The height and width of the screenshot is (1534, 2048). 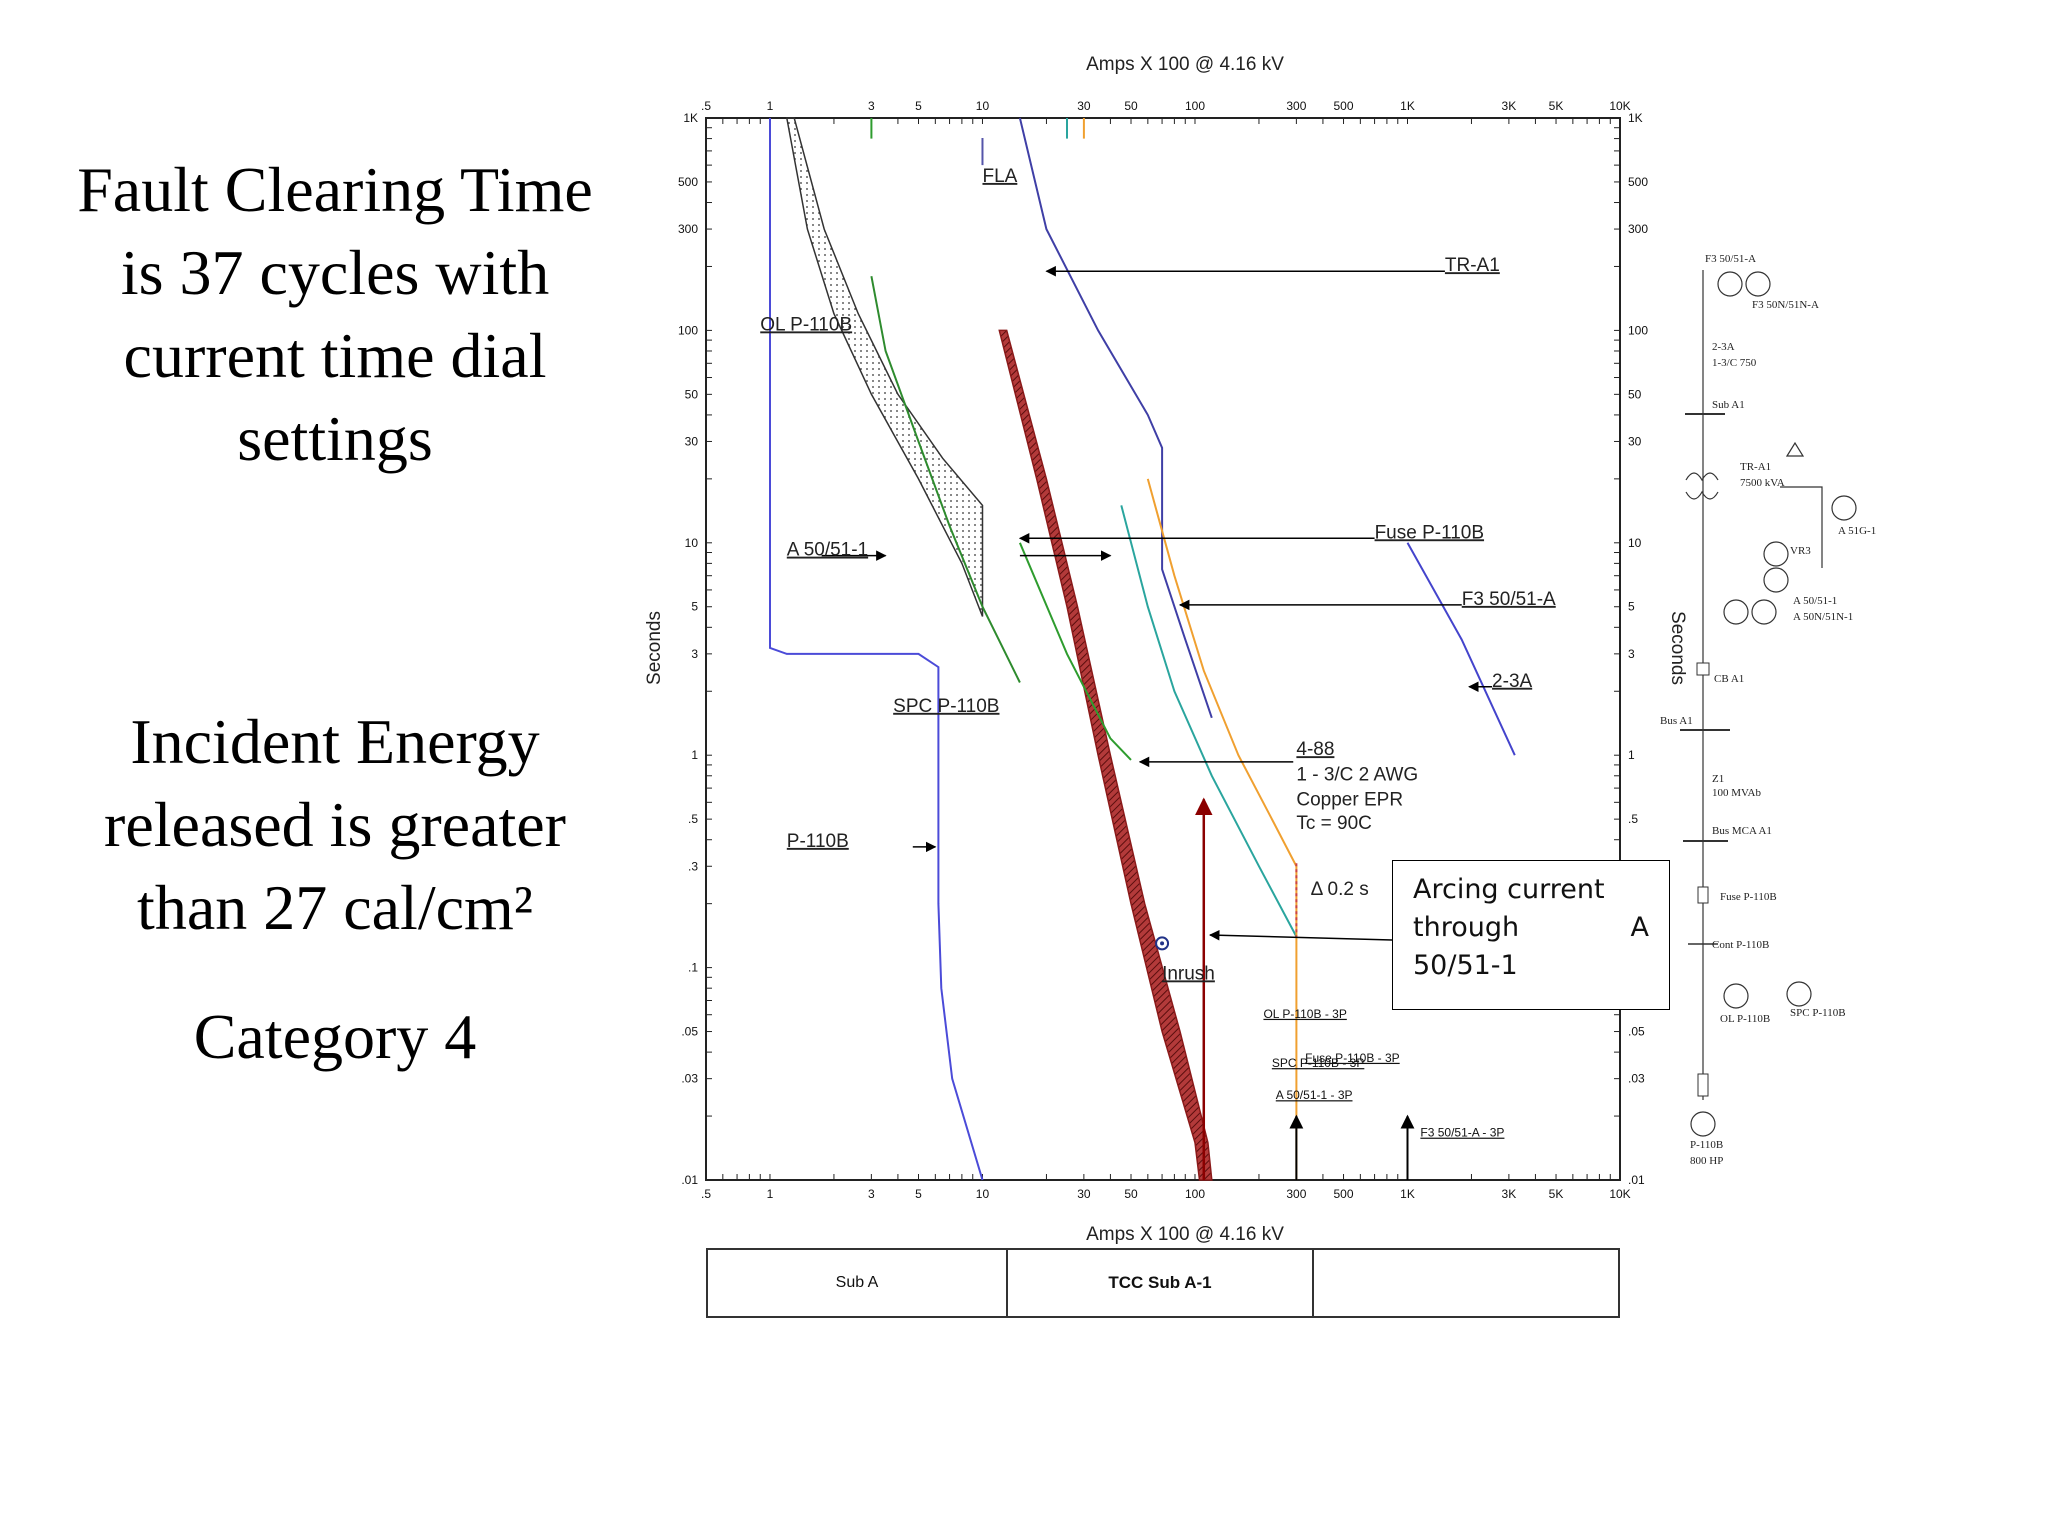 I want to click on chart-annotation: Copper EPR, so click(x=1349, y=799).